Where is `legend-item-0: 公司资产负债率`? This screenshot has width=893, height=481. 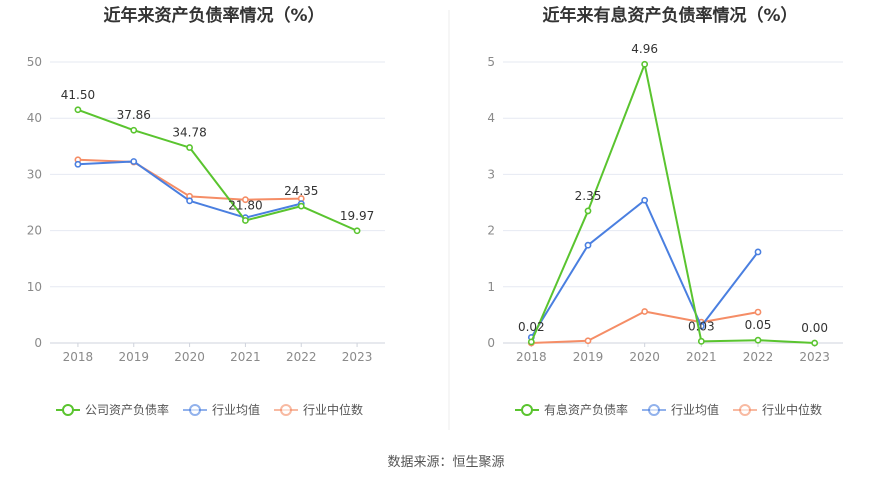
legend-item-0: 公司资产负债率 is located at coordinates (112, 409).